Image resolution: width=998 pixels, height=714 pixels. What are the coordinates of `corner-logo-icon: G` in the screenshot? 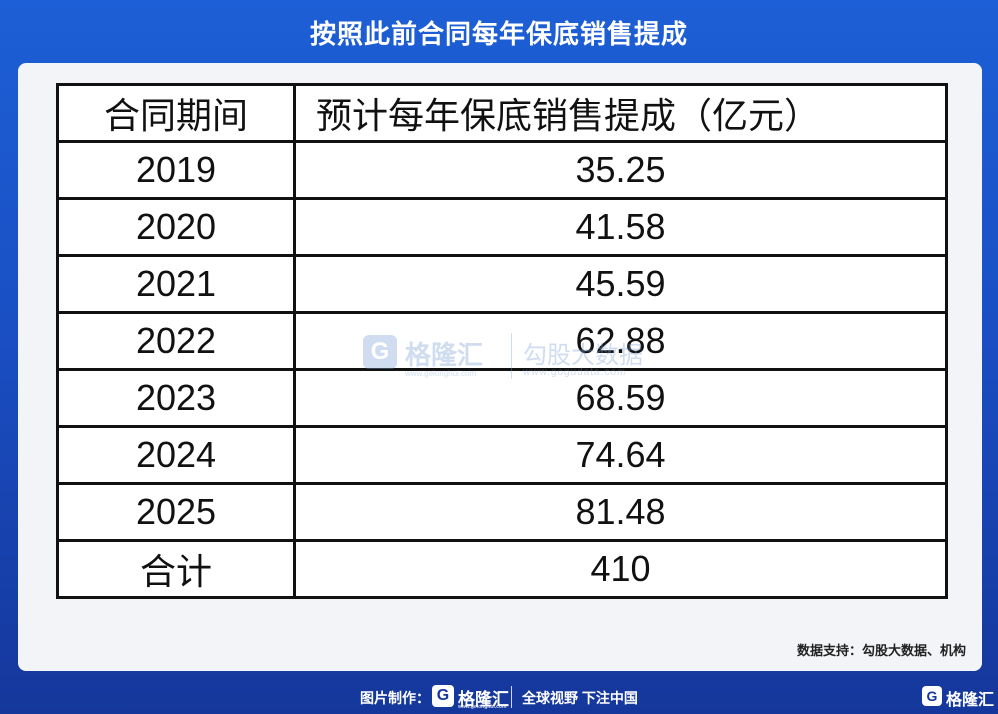 It's located at (932, 696).